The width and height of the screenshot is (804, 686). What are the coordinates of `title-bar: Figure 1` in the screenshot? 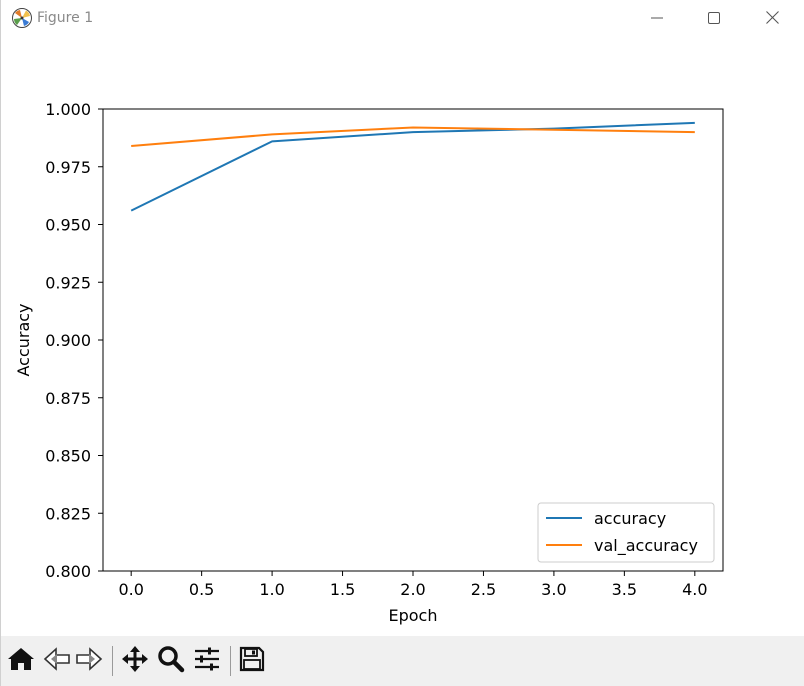 It's located at (402, 18).